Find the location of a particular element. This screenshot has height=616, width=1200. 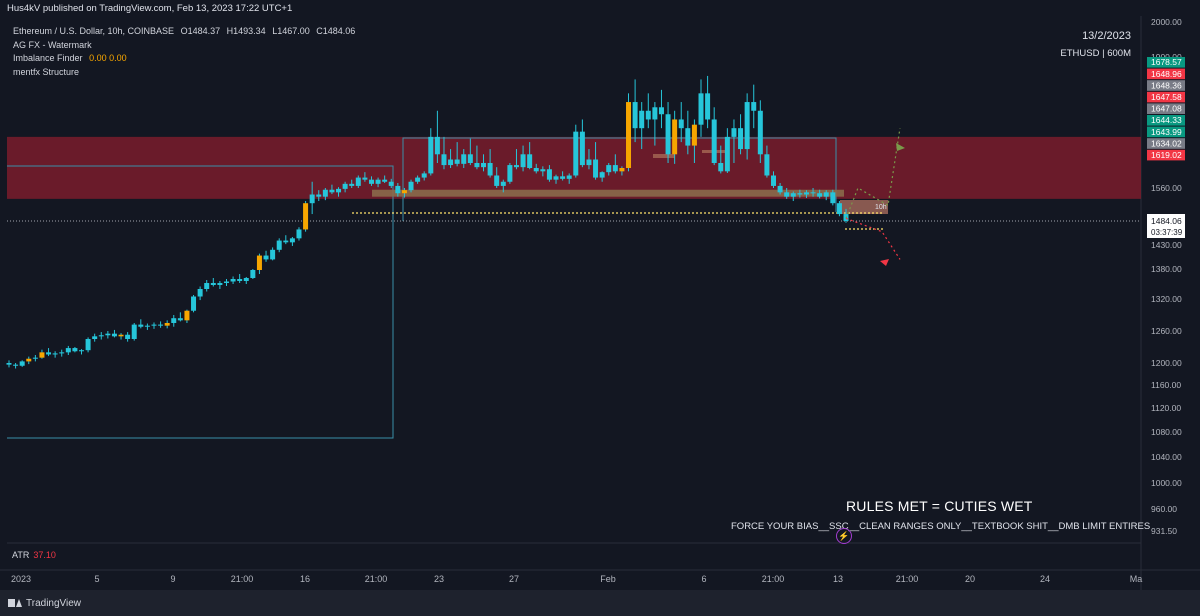

time-axis-label: Ma is located at coordinates (1136, 579).